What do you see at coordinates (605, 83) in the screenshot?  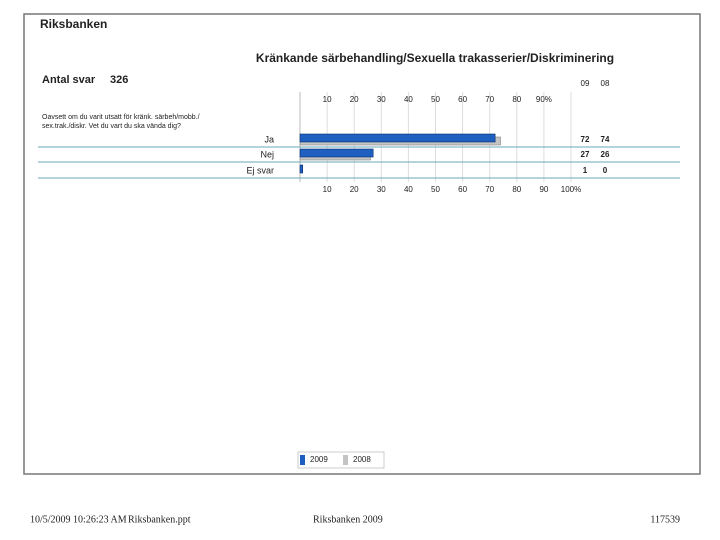 I see `column-header: 08` at bounding box center [605, 83].